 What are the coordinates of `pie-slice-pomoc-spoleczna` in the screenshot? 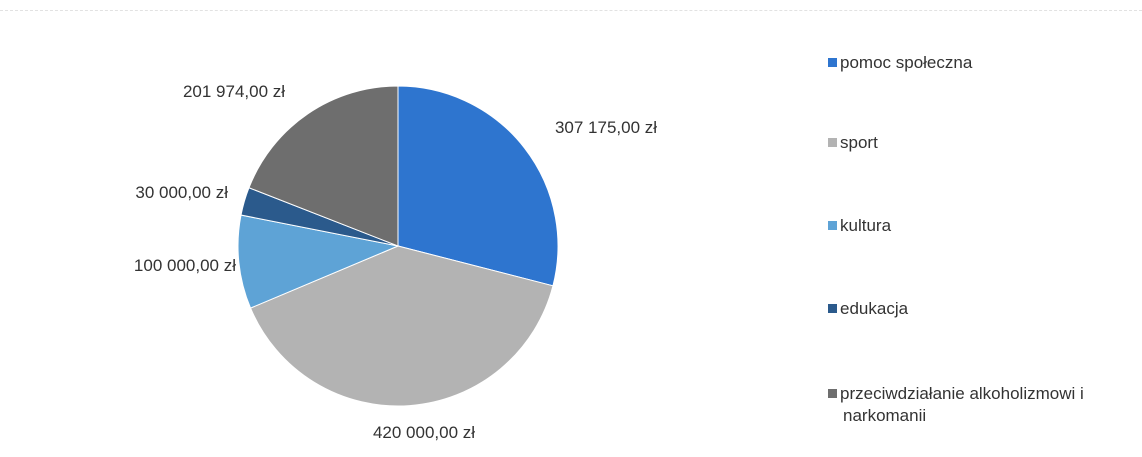 It's located at (478, 186).